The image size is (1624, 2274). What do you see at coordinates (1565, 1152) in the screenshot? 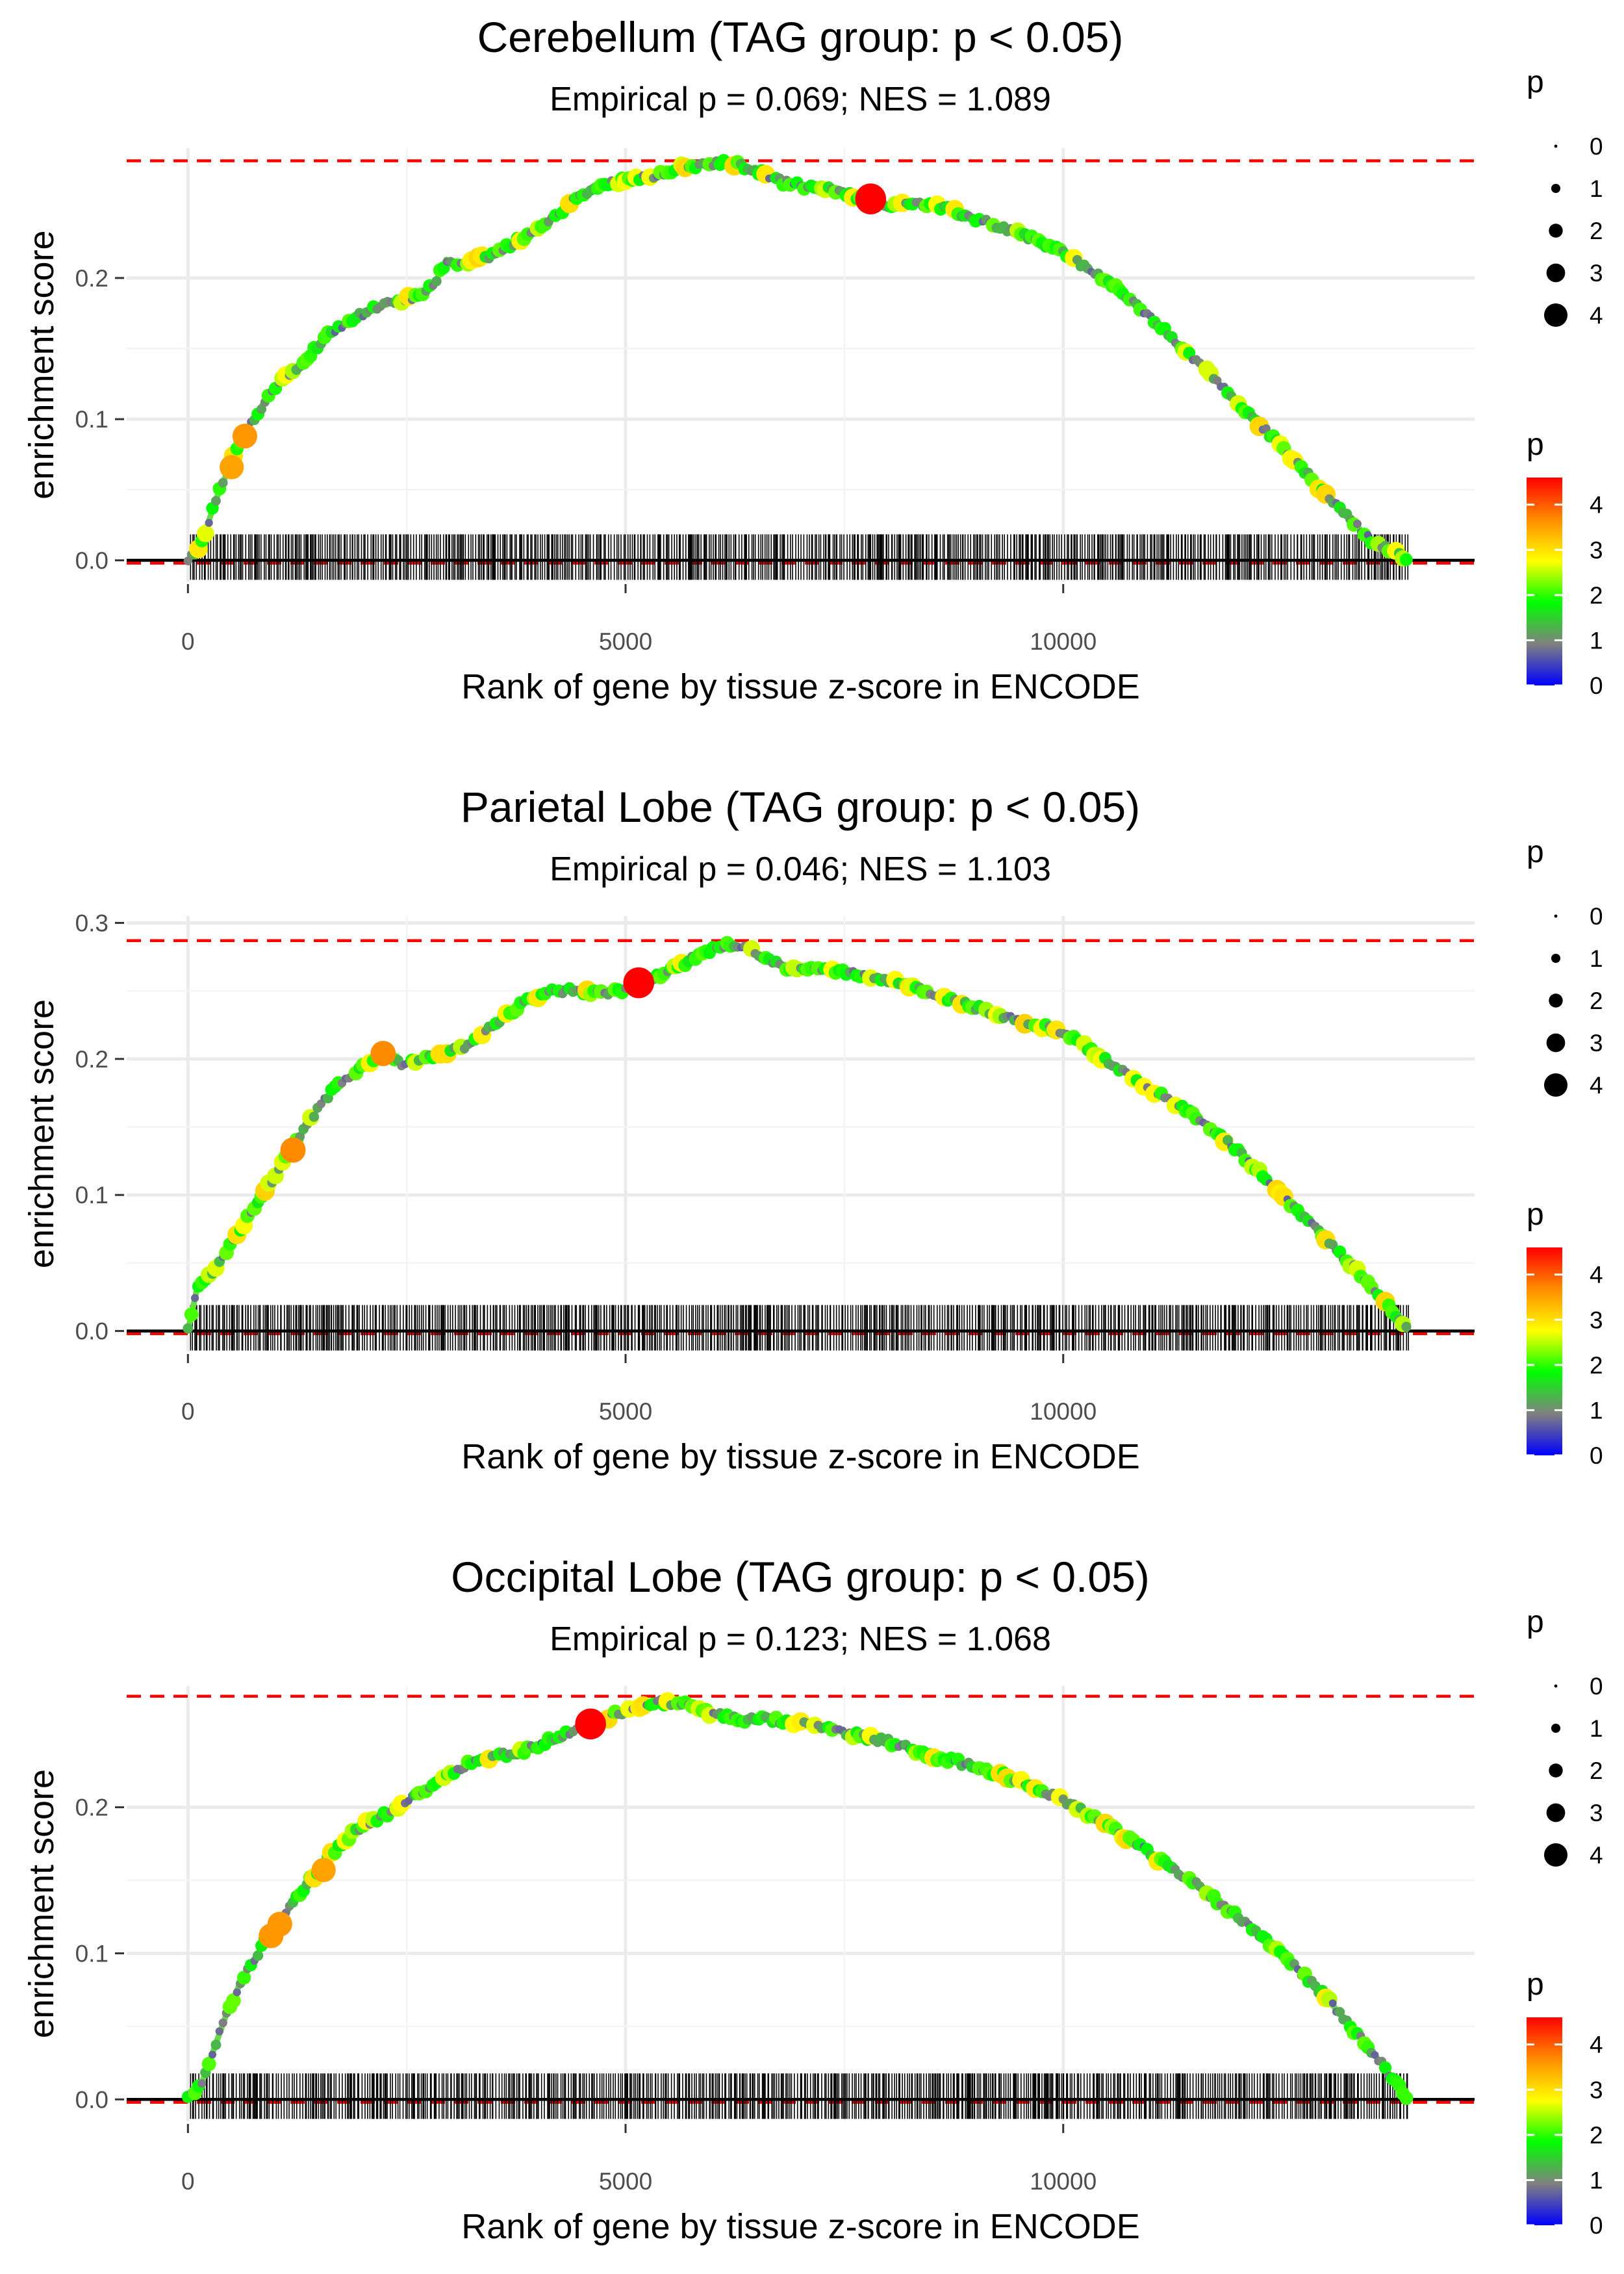
I see `legend: p 0 1 2 3 4 p 4 3 2 1 0` at bounding box center [1565, 1152].